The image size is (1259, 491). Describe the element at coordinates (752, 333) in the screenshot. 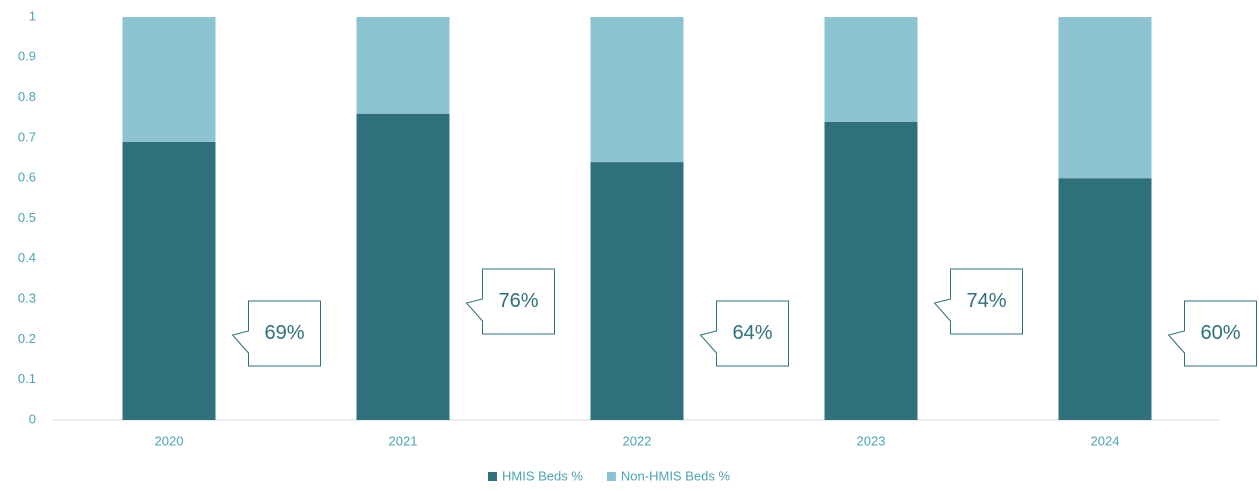

I see `value-label: 64%` at that location.